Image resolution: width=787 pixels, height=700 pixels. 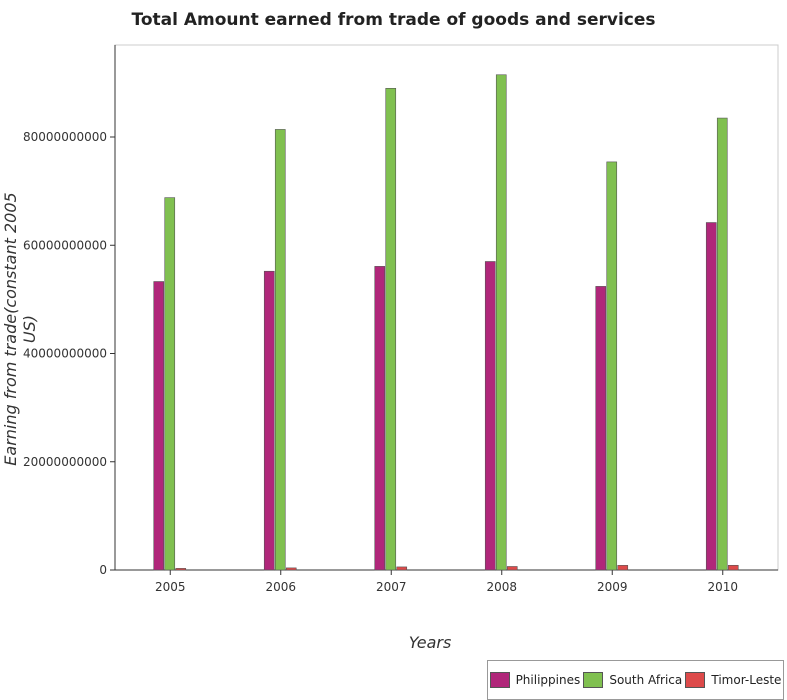 What do you see at coordinates (65, 137) in the screenshot?
I see `y-tick-label: 80000000000` at bounding box center [65, 137].